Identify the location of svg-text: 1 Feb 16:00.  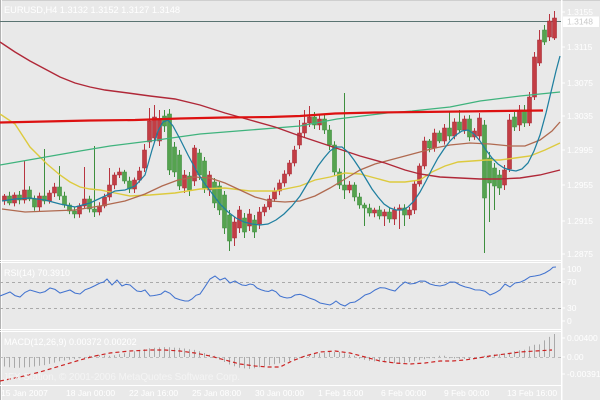
(341, 393).